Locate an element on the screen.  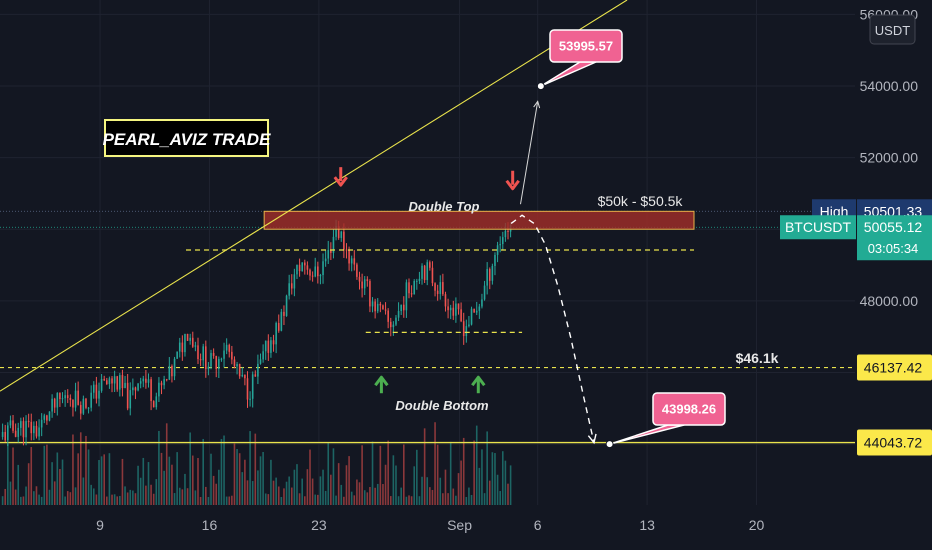
price-callout: 43998.26 is located at coordinates (665, 420).